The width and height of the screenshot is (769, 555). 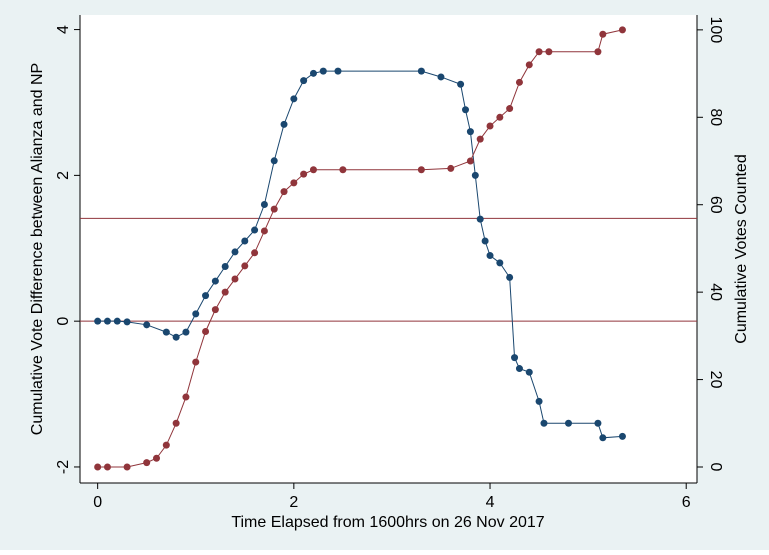 What do you see at coordinates (715, 117) in the screenshot?
I see `y2-tick-label: 80` at bounding box center [715, 117].